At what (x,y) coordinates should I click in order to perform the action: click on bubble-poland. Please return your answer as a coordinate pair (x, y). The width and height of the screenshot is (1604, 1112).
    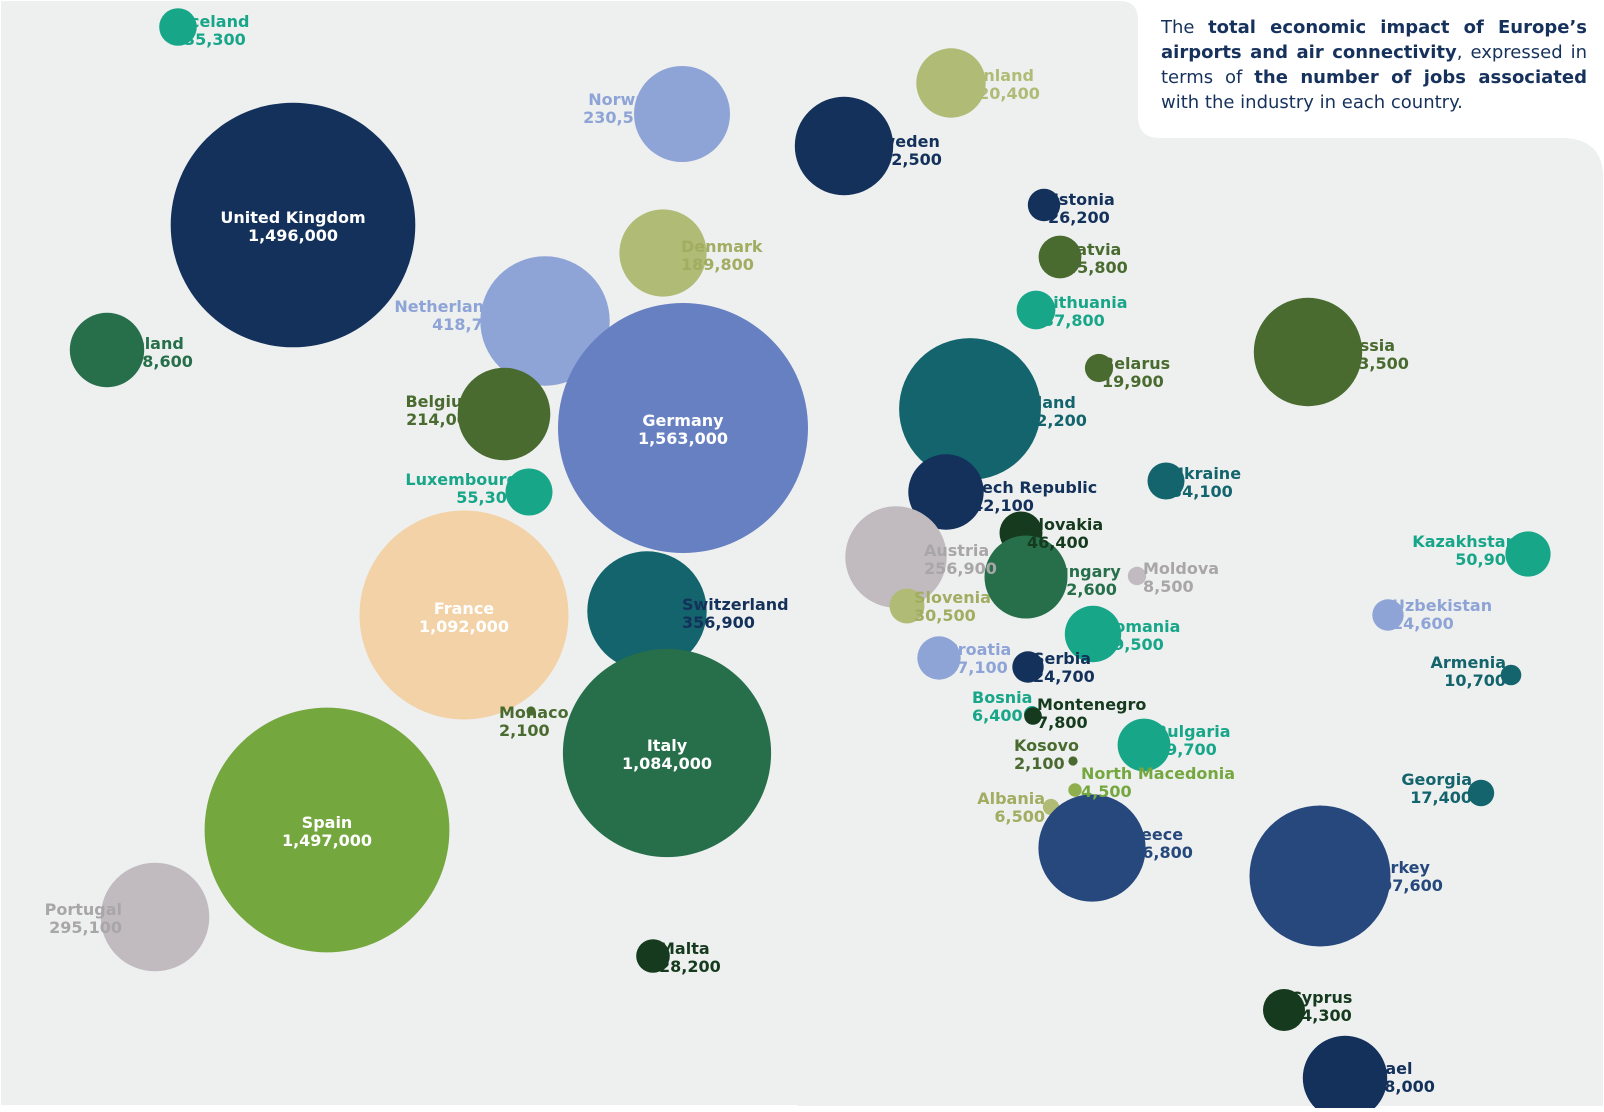
    Looking at the image, I should click on (970, 409).